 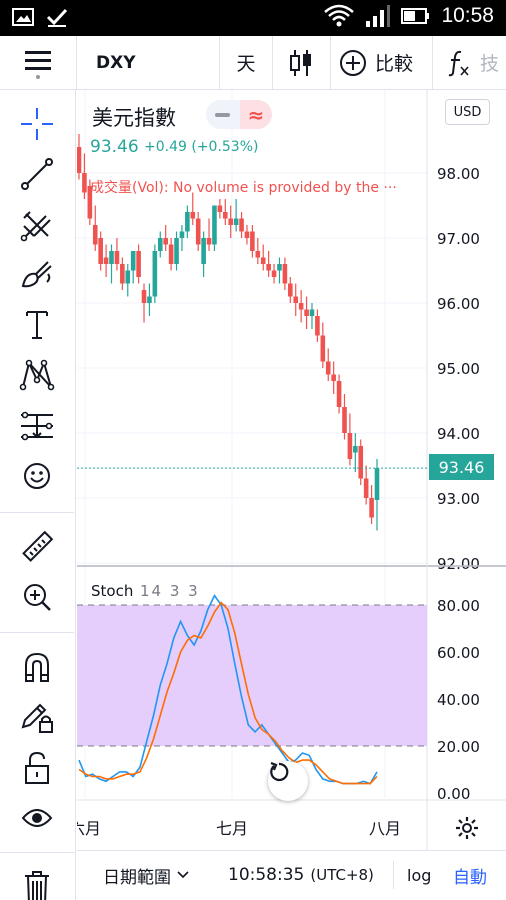 I want to click on zoom-in-tool, so click(x=37, y=597).